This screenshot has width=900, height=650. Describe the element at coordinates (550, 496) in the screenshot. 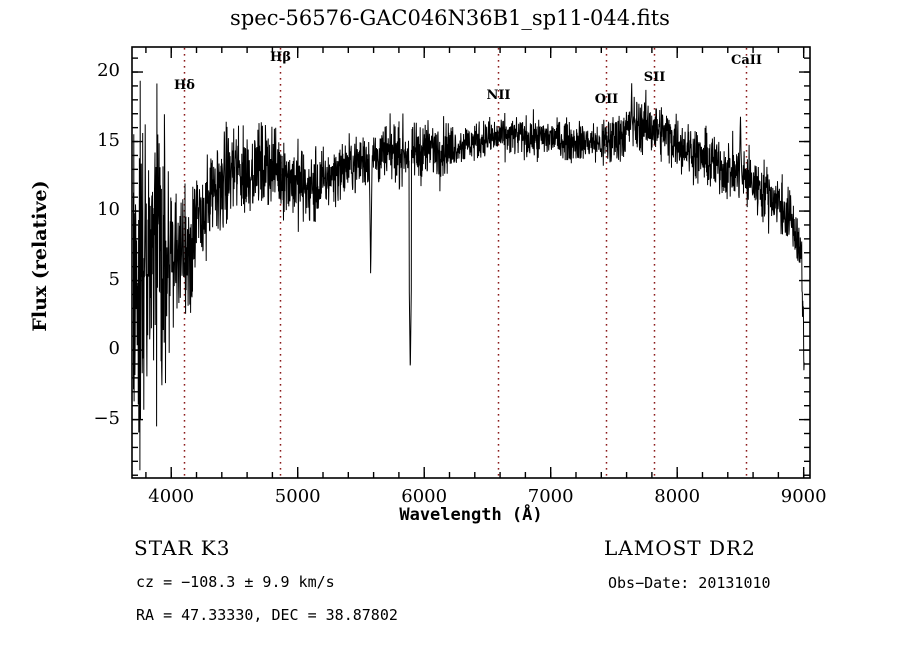

I see `x-tick-label: 7000` at that location.